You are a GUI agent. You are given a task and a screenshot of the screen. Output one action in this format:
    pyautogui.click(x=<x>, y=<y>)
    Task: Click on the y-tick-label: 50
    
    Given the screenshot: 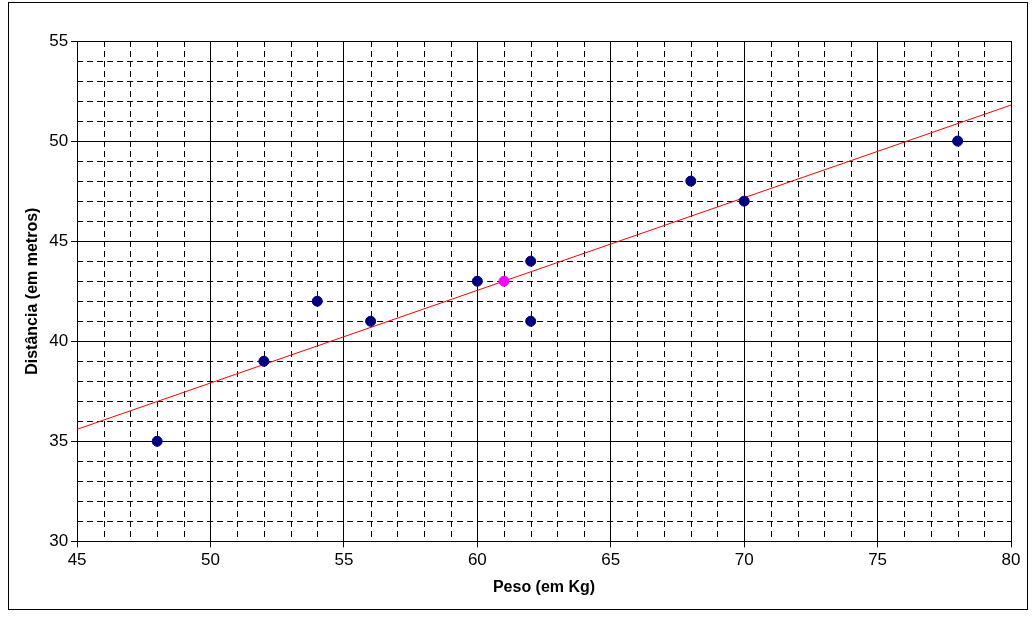 What is the action you would take?
    pyautogui.click(x=59, y=140)
    